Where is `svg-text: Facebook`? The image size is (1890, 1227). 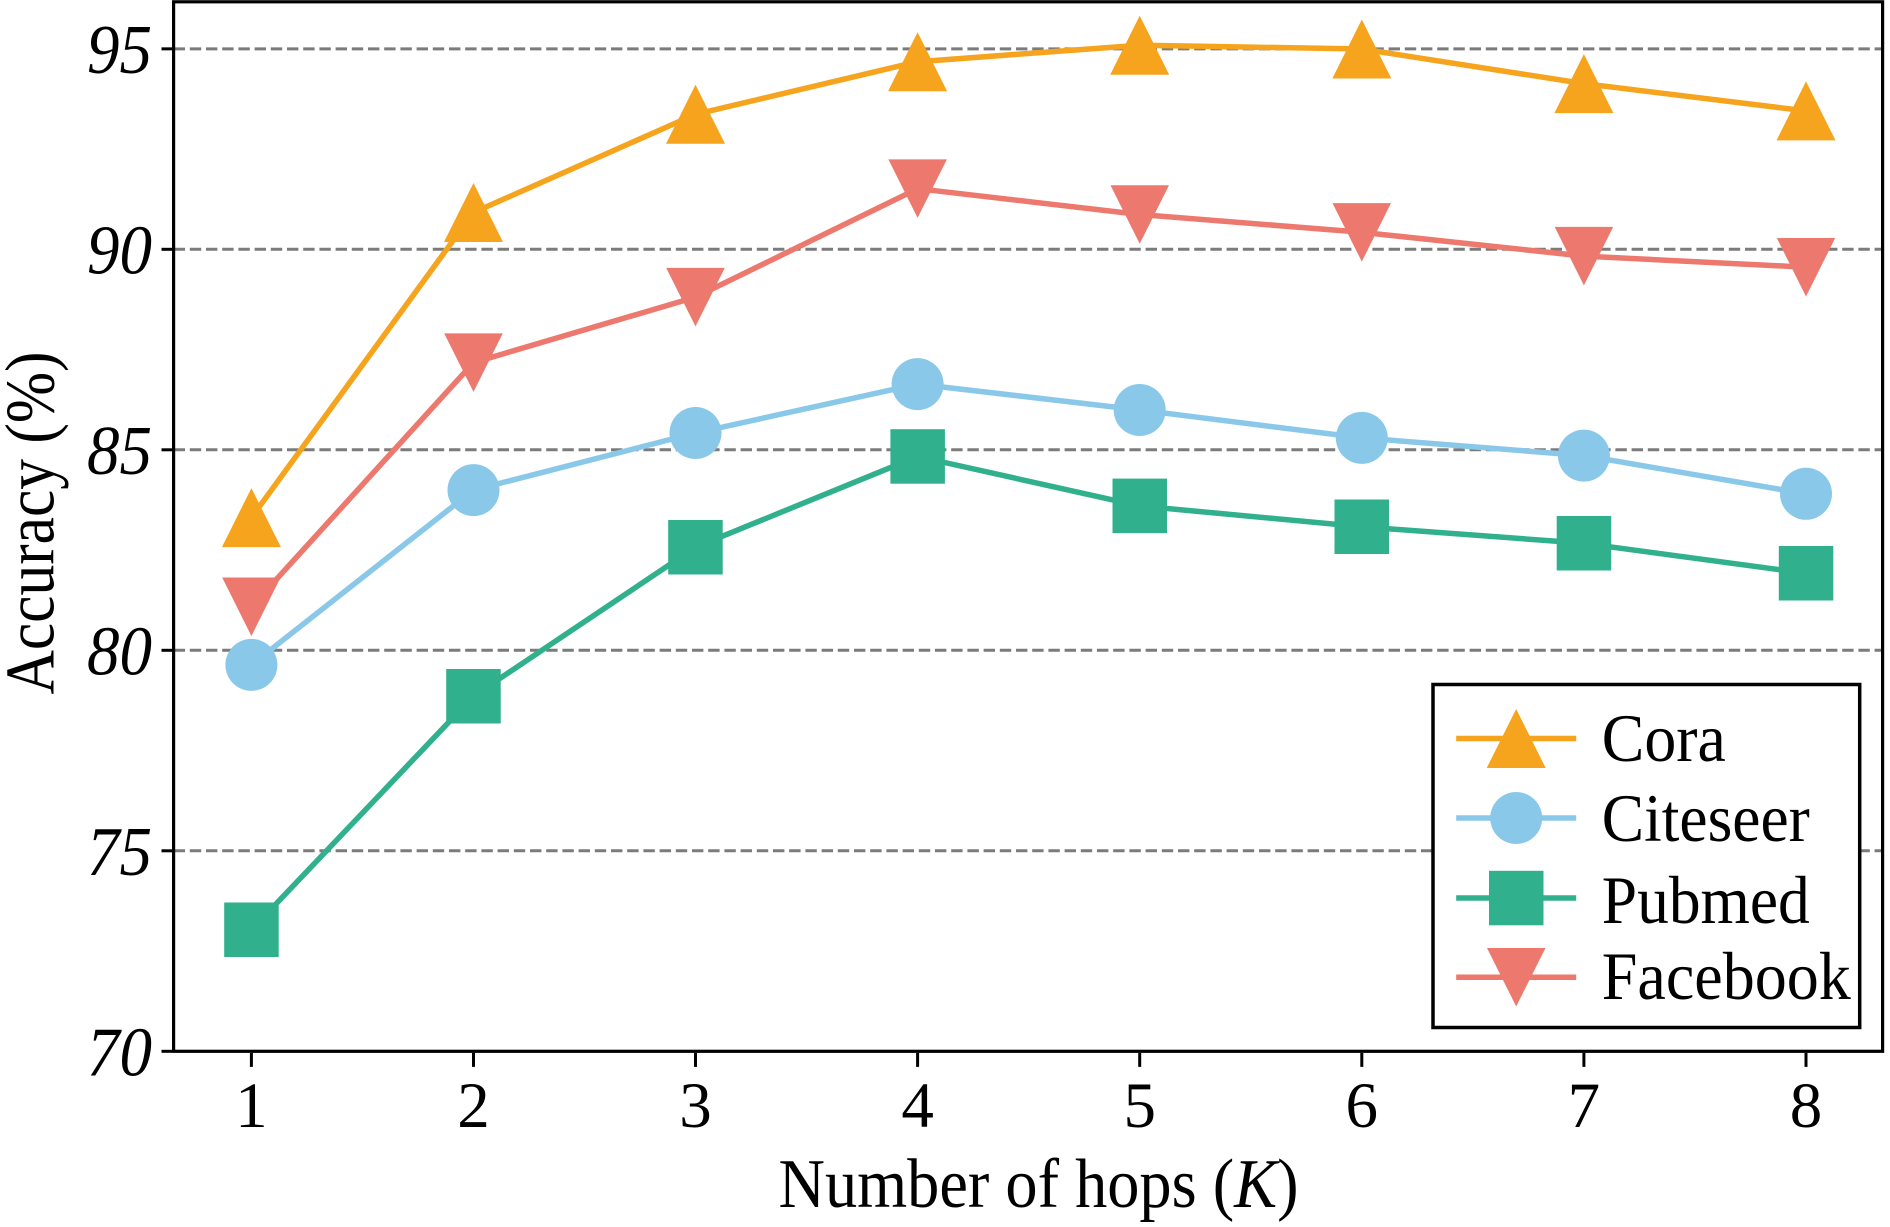
svg-text: Facebook is located at coordinates (1726, 976).